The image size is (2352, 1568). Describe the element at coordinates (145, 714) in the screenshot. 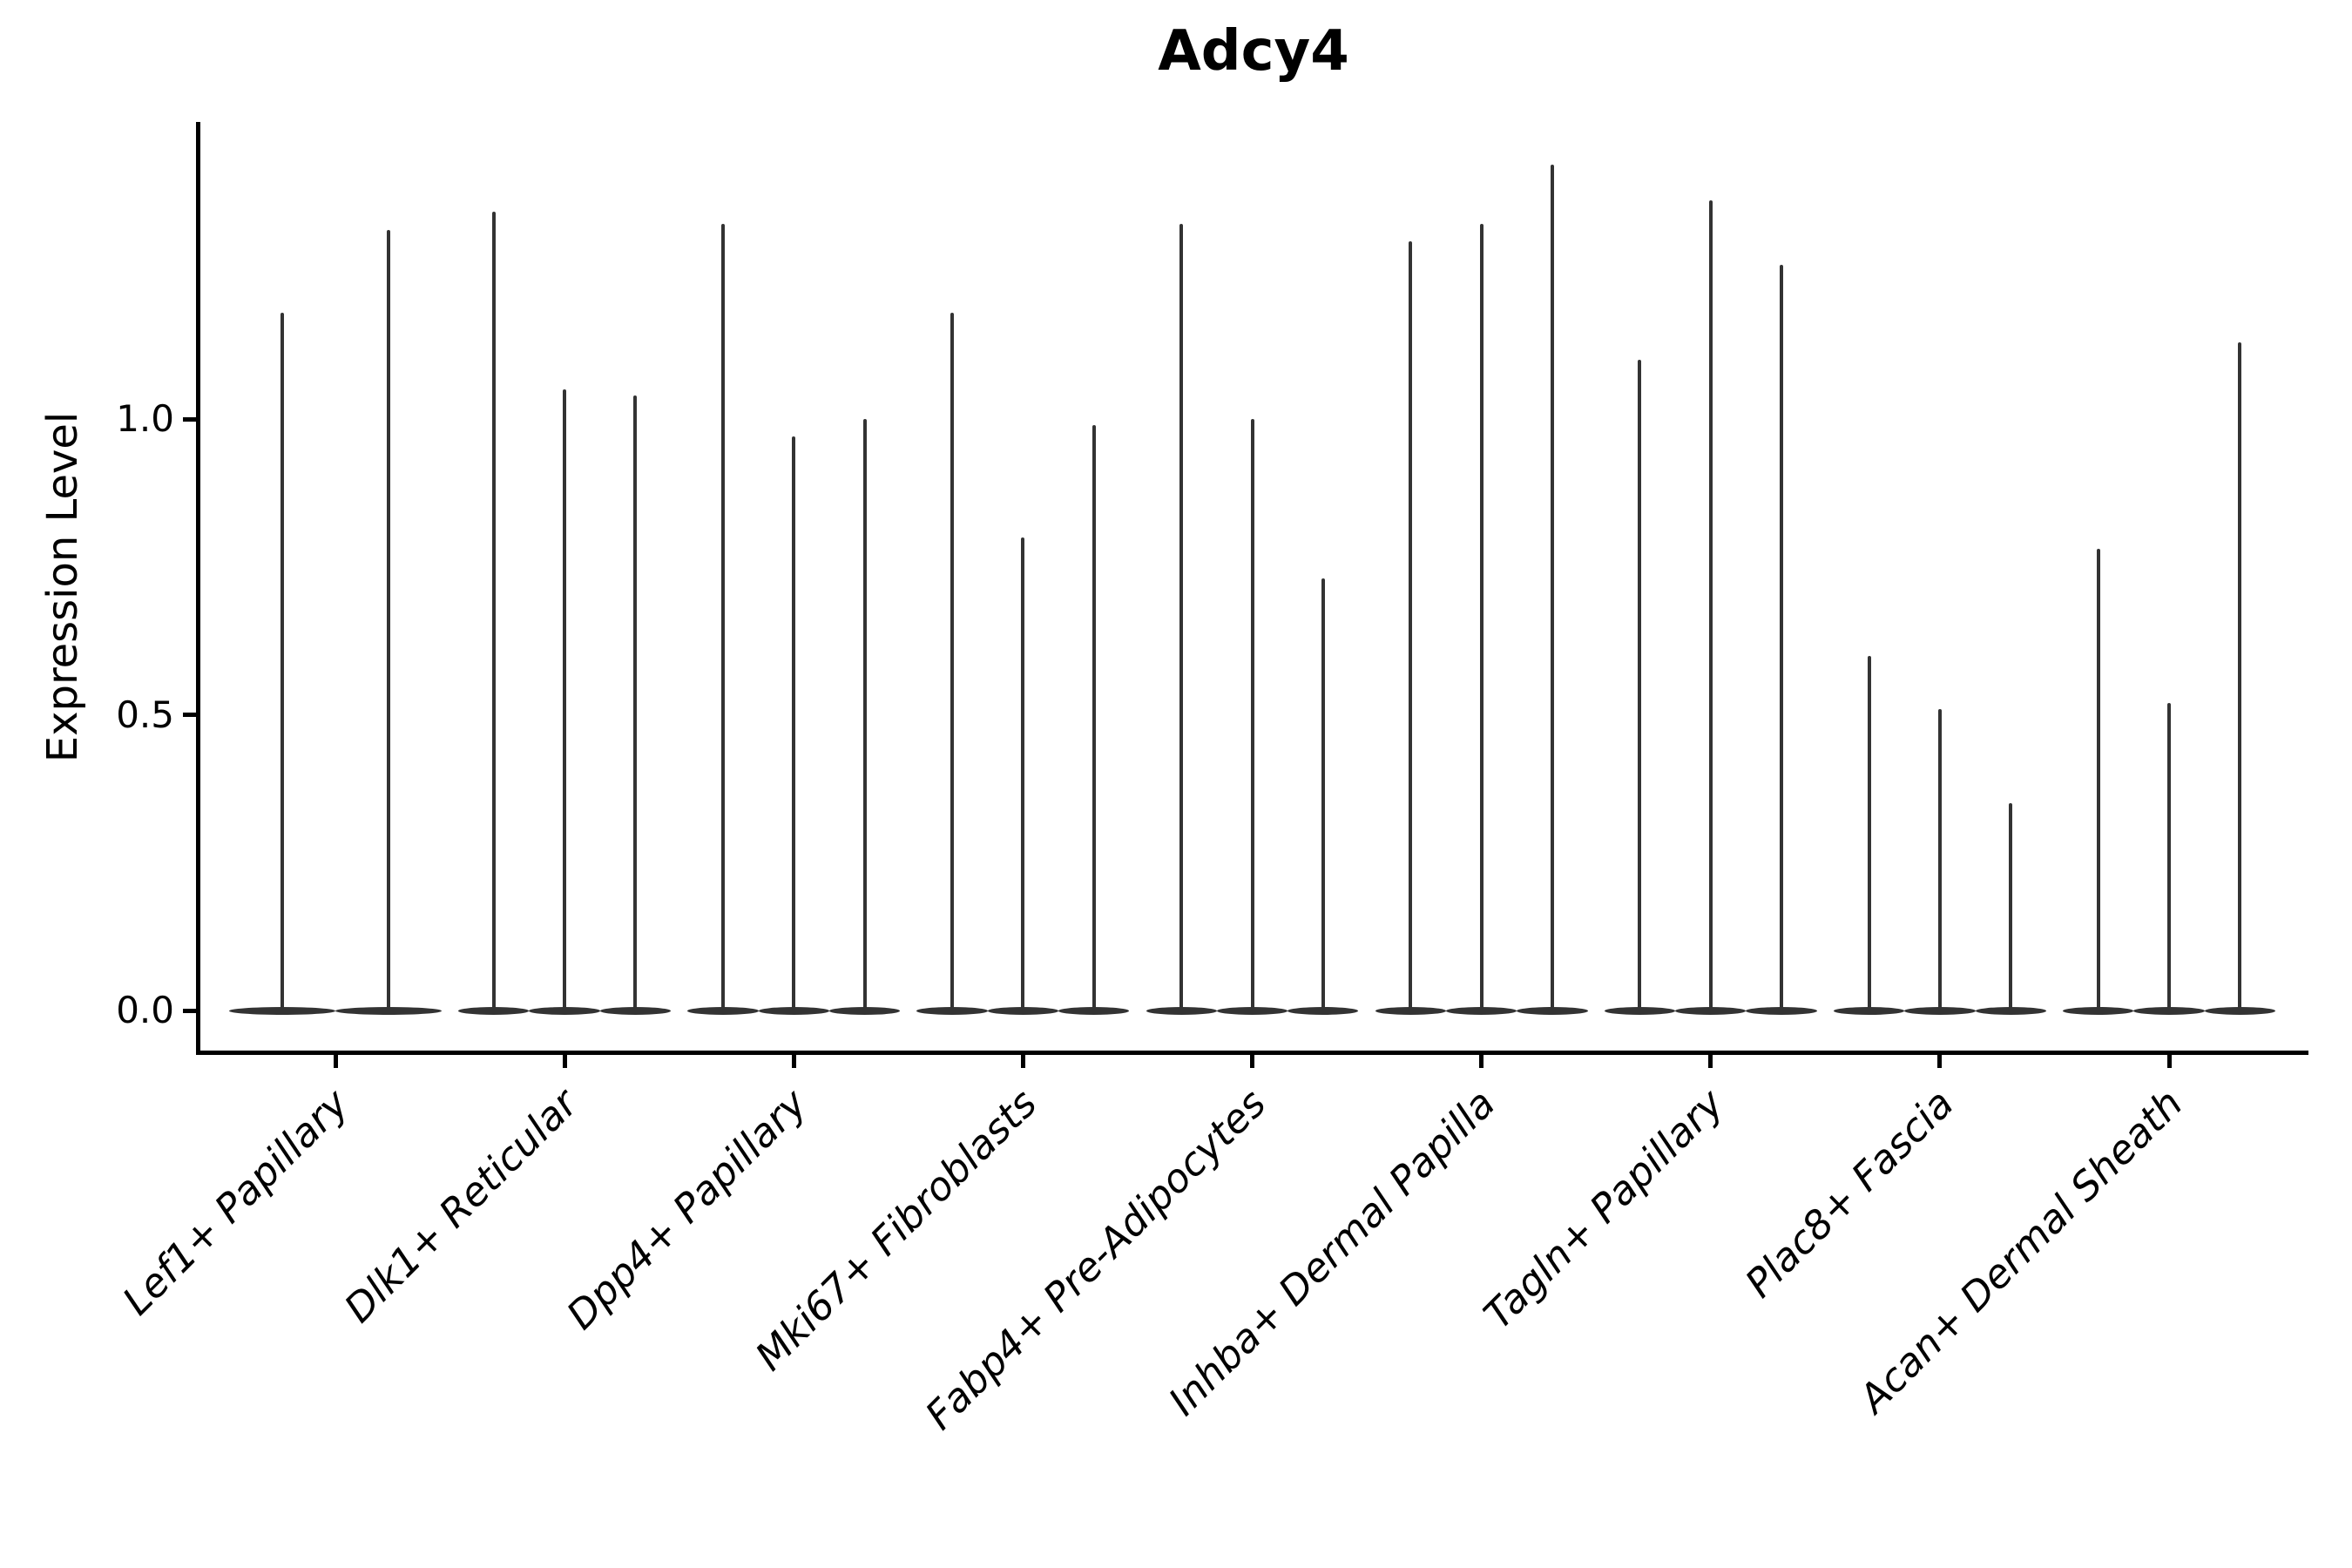

I see `y-tick-label: 0.5` at that location.